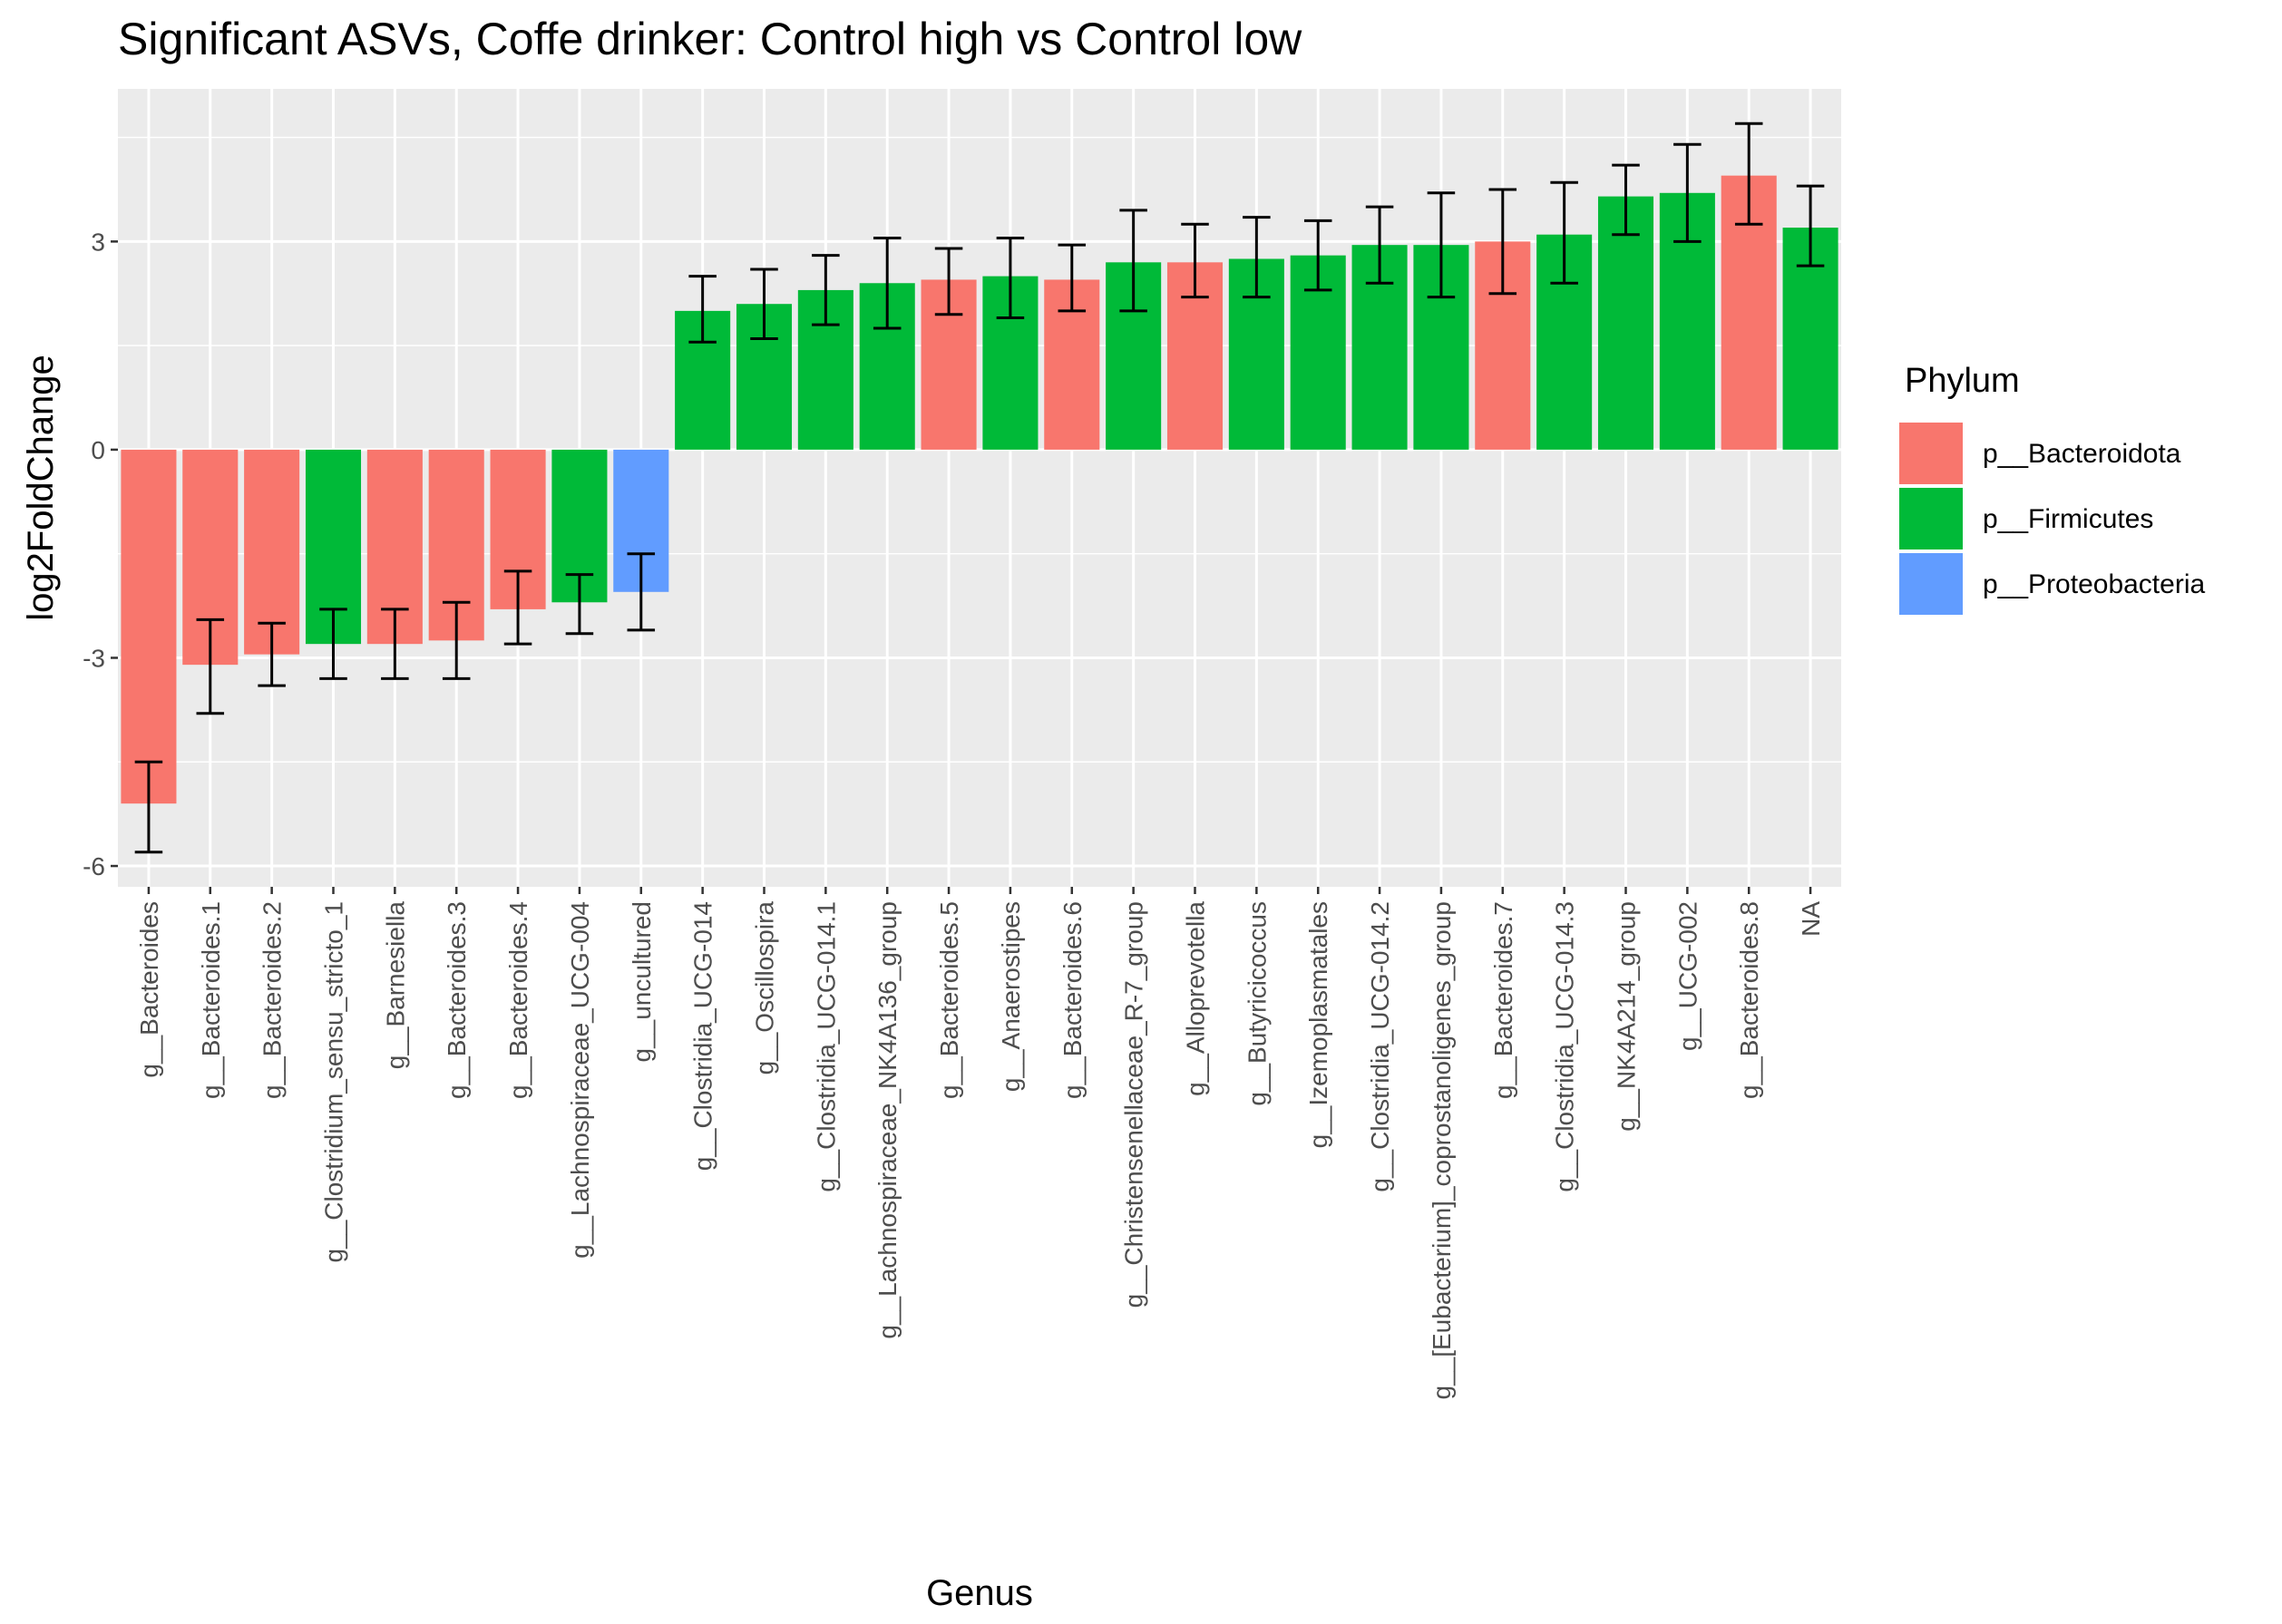  What do you see at coordinates (518, 1000) in the screenshot?
I see `x-tick-label: g__Bacteroides.4` at bounding box center [518, 1000].